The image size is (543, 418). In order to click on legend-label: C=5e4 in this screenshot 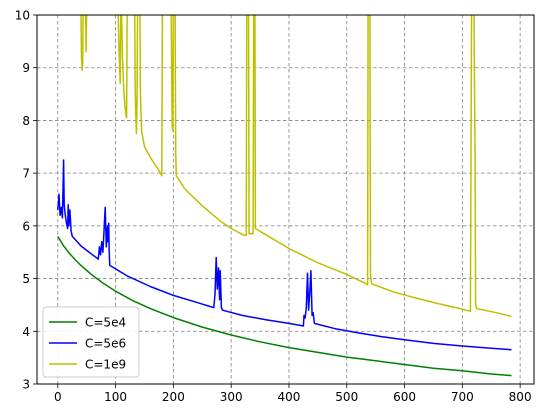, I will do `click(105, 323)`.